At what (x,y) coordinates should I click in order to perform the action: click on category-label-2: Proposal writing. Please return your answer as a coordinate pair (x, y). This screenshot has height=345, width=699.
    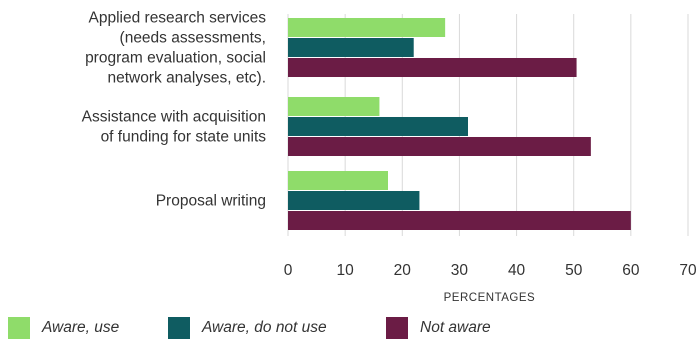
    Looking at the image, I should click on (211, 201).